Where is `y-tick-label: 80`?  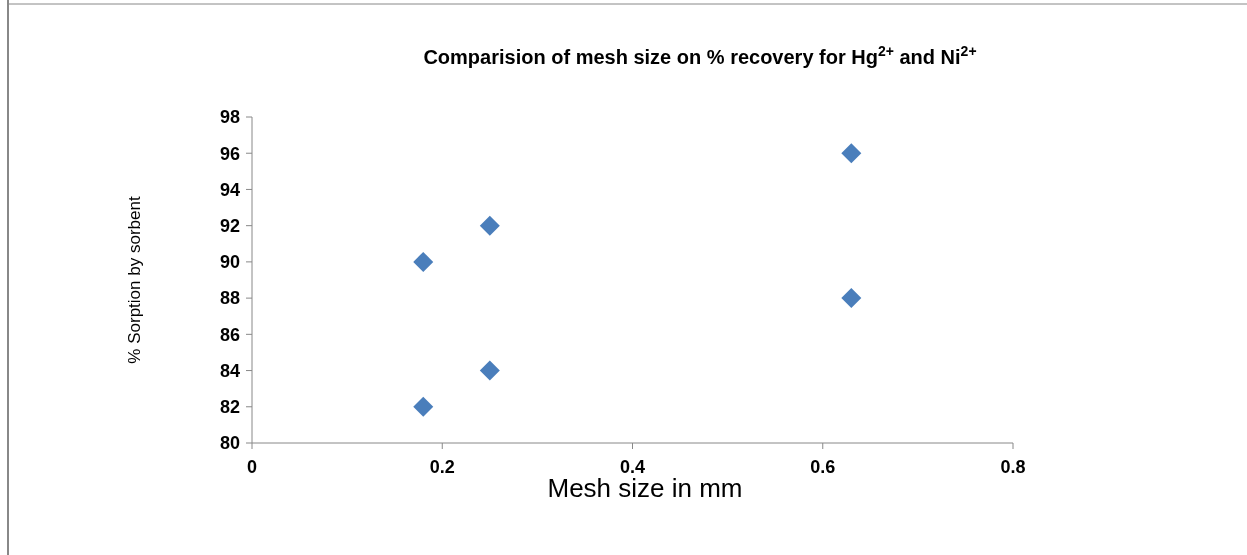
y-tick-label: 80 is located at coordinates (229, 443).